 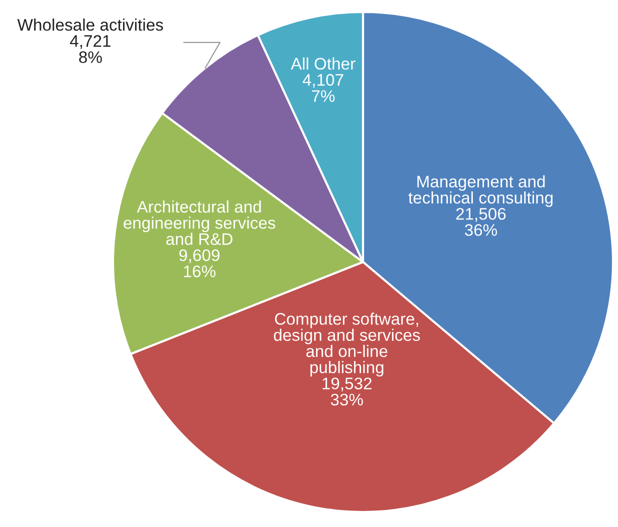 What do you see at coordinates (347, 344) in the screenshot?
I see `slice-label: Computer software, design and services and on-line publishing` at bounding box center [347, 344].